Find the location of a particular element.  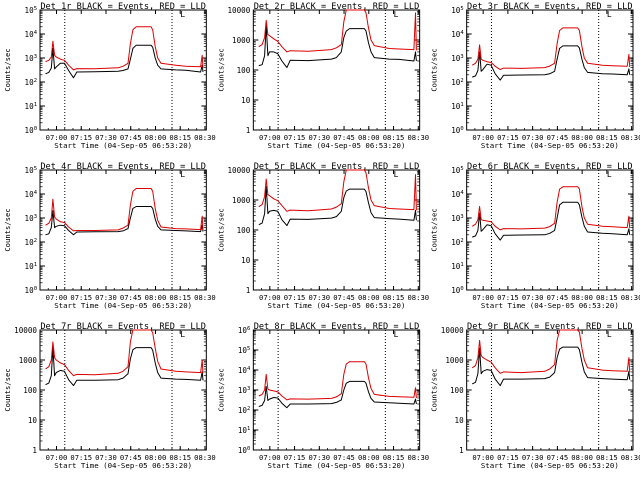

chart-title: Det 2r BLACK = Events, RED = LLD is located at coordinates (337, 7).